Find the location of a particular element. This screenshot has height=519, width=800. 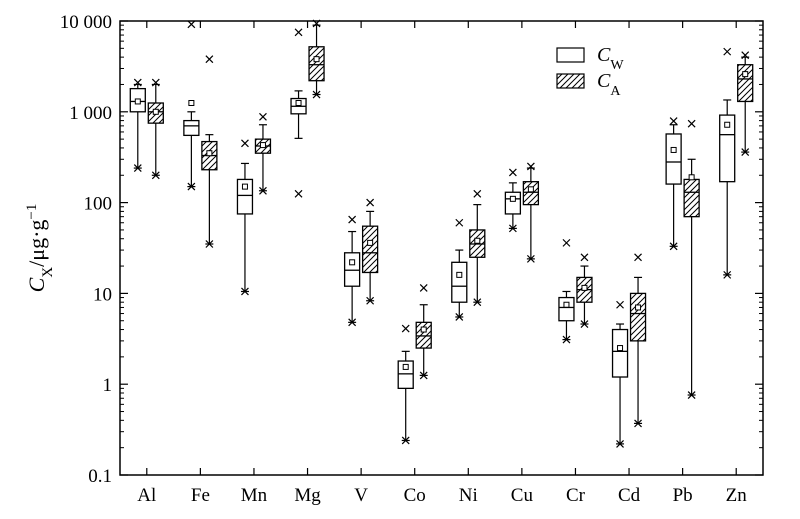

box-CA-Cu is located at coordinates (531, 212).